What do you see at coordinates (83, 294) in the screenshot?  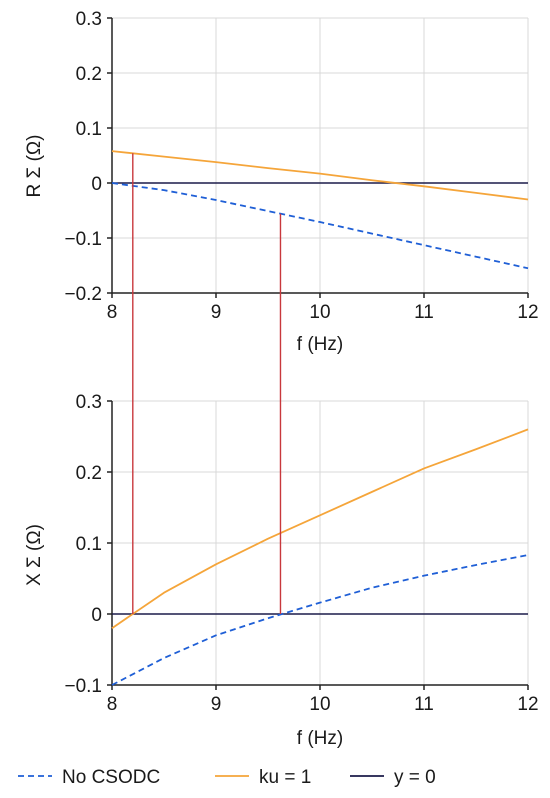 I see `y-tick-label: −0.2` at bounding box center [83, 294].